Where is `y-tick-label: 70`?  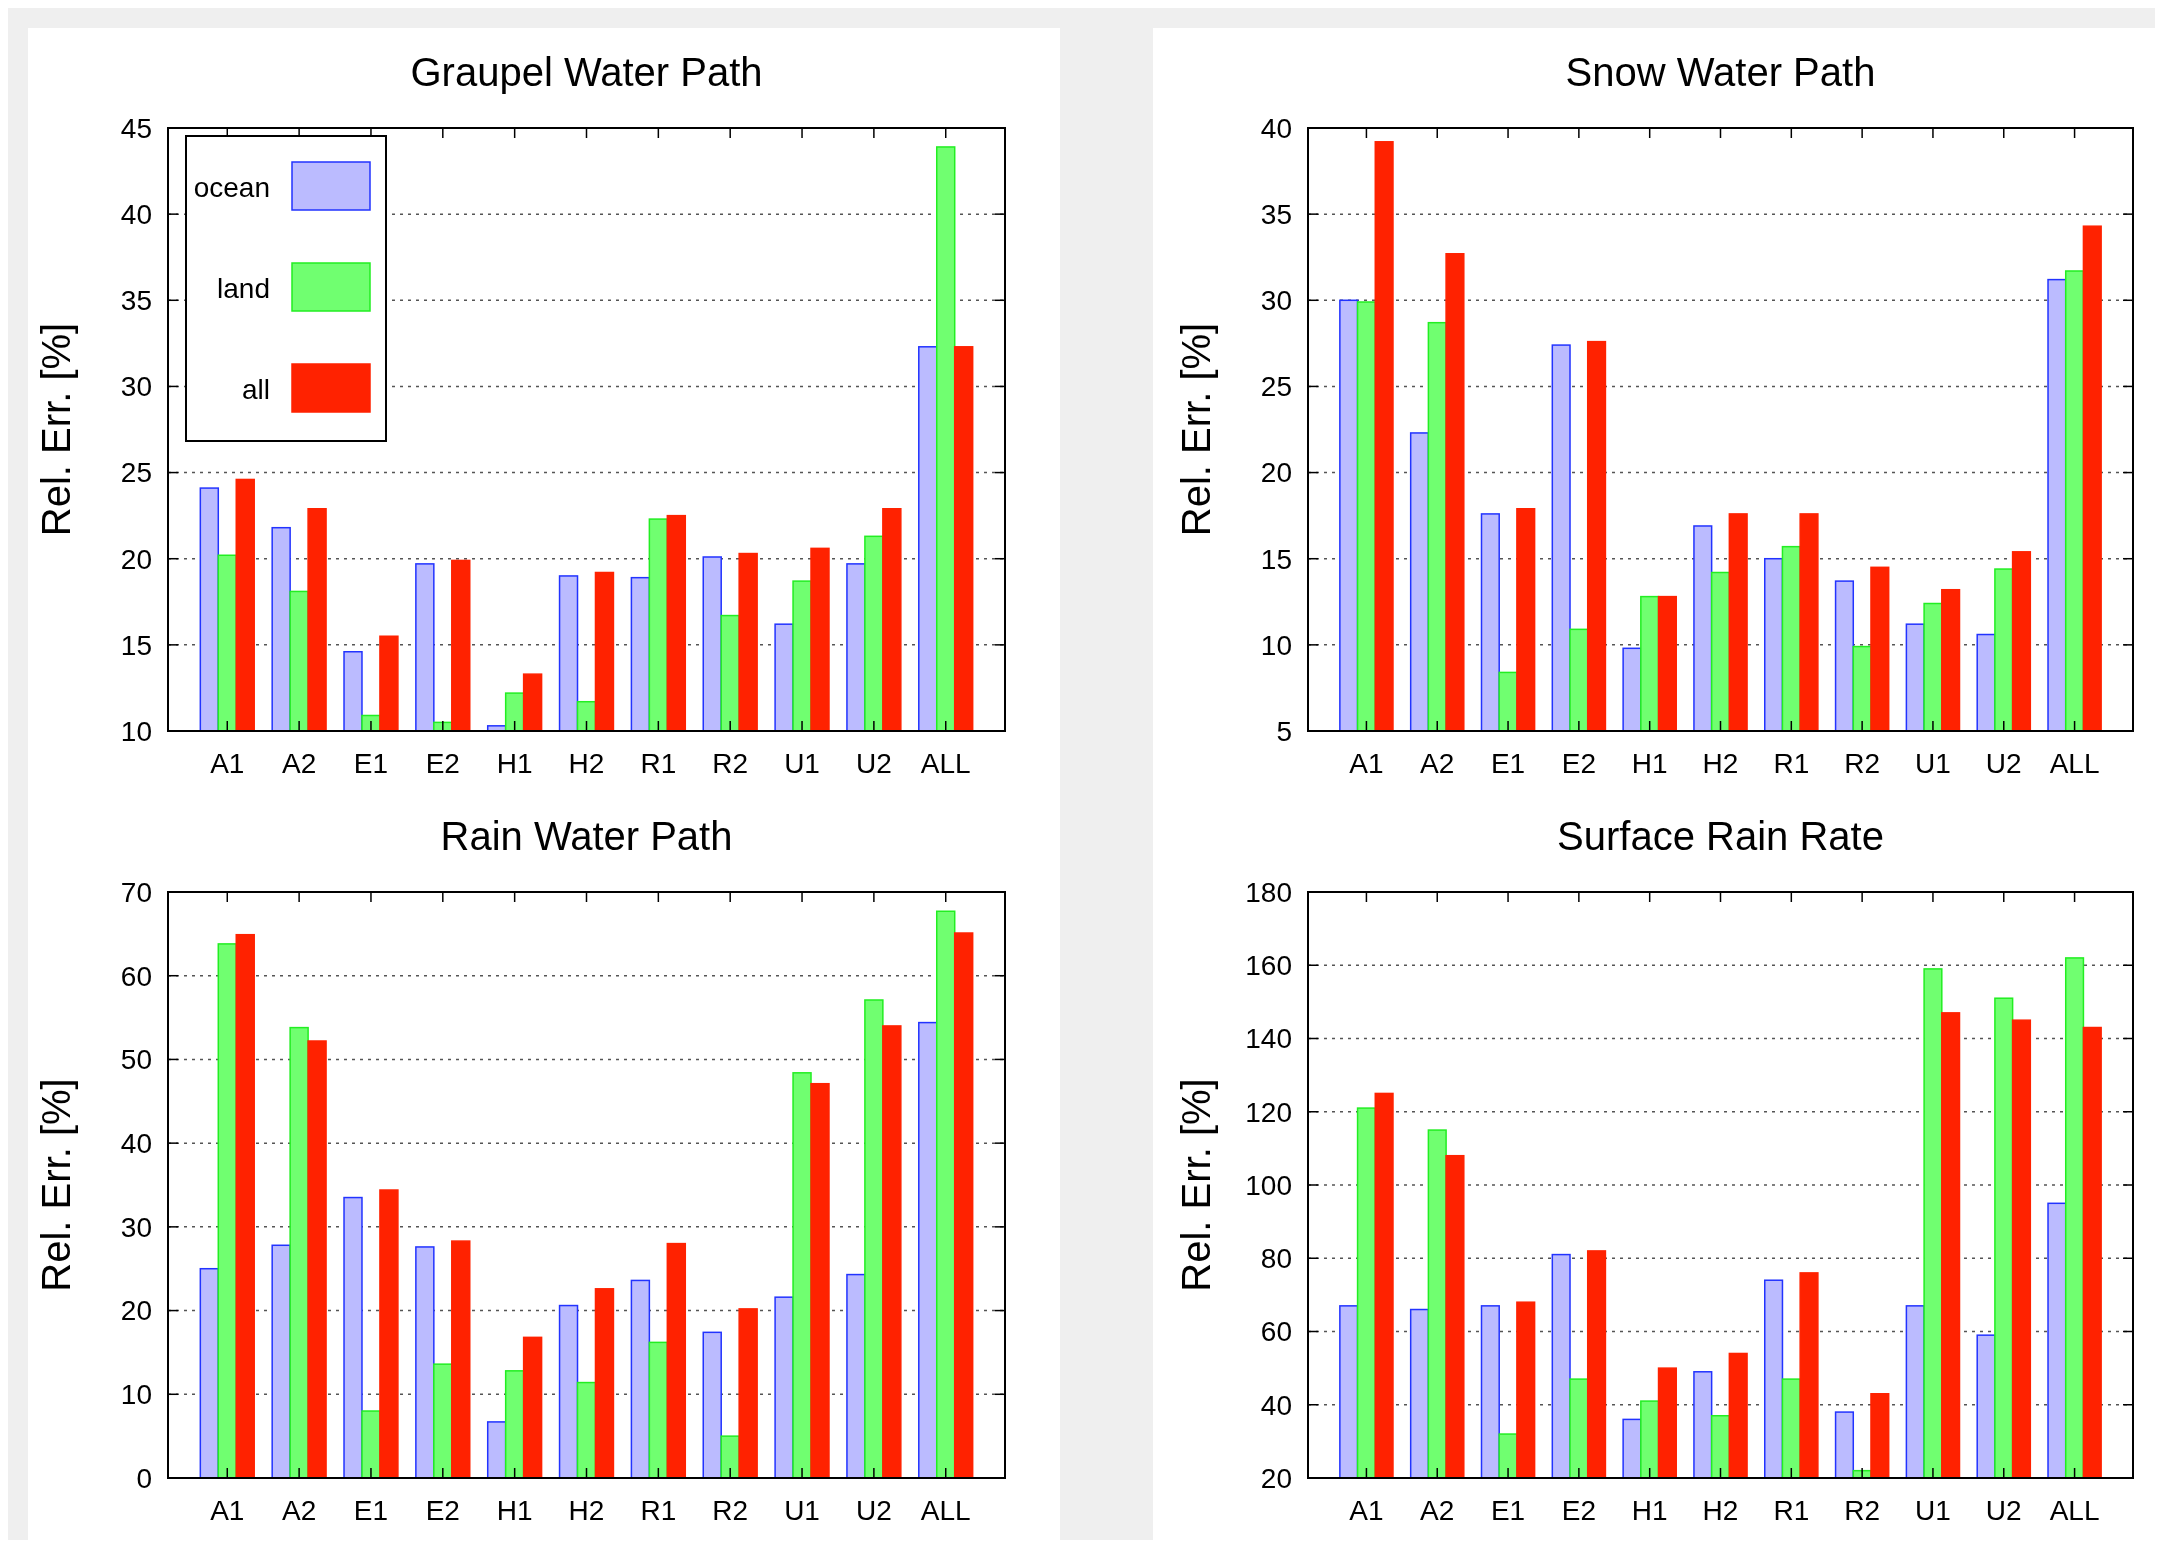
y-tick-label: 70 is located at coordinates (136, 892).